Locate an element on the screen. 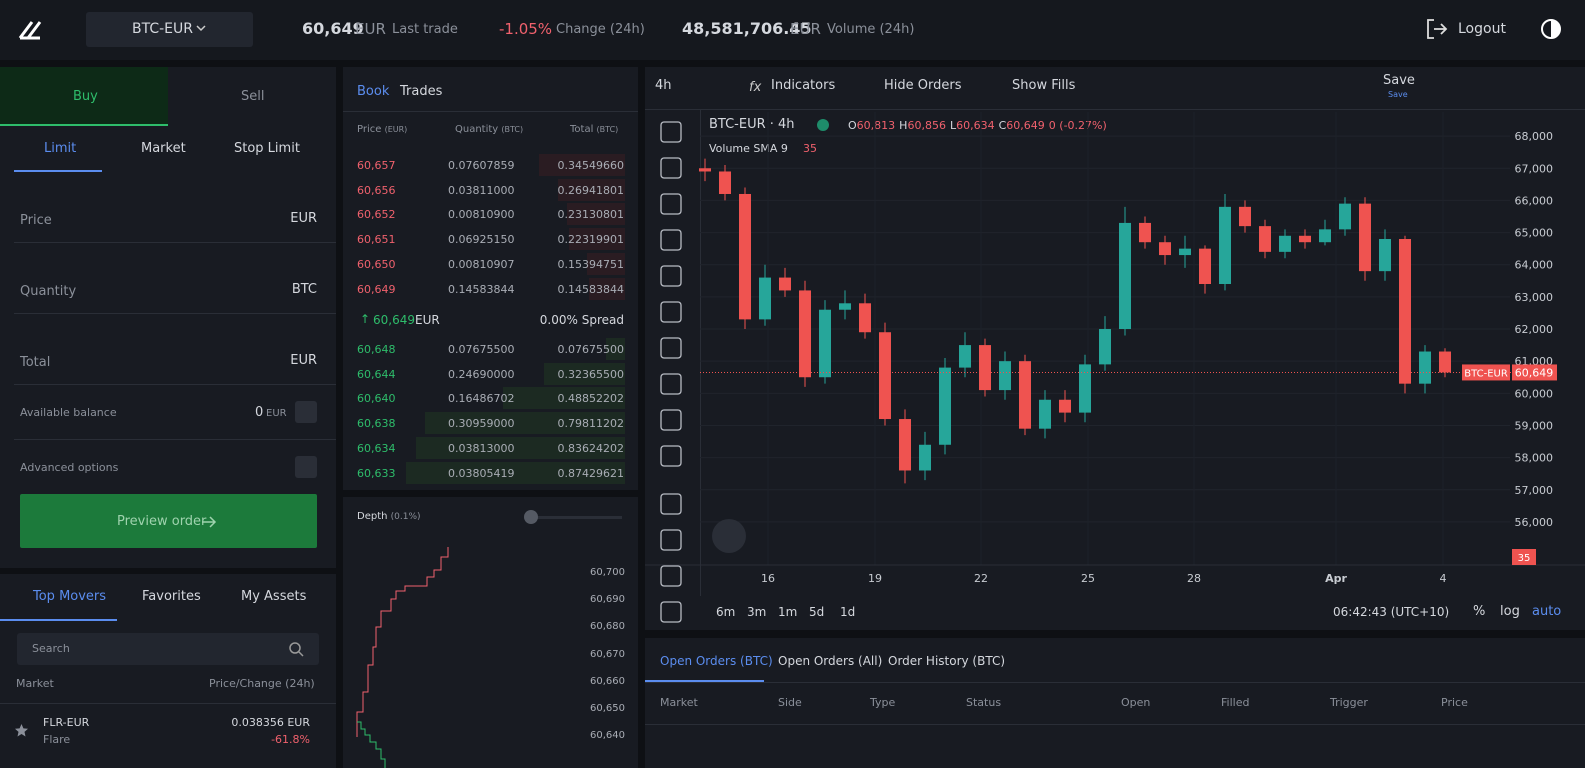 The image size is (1585, 768). x-tick-label: 22 is located at coordinates (981, 578).